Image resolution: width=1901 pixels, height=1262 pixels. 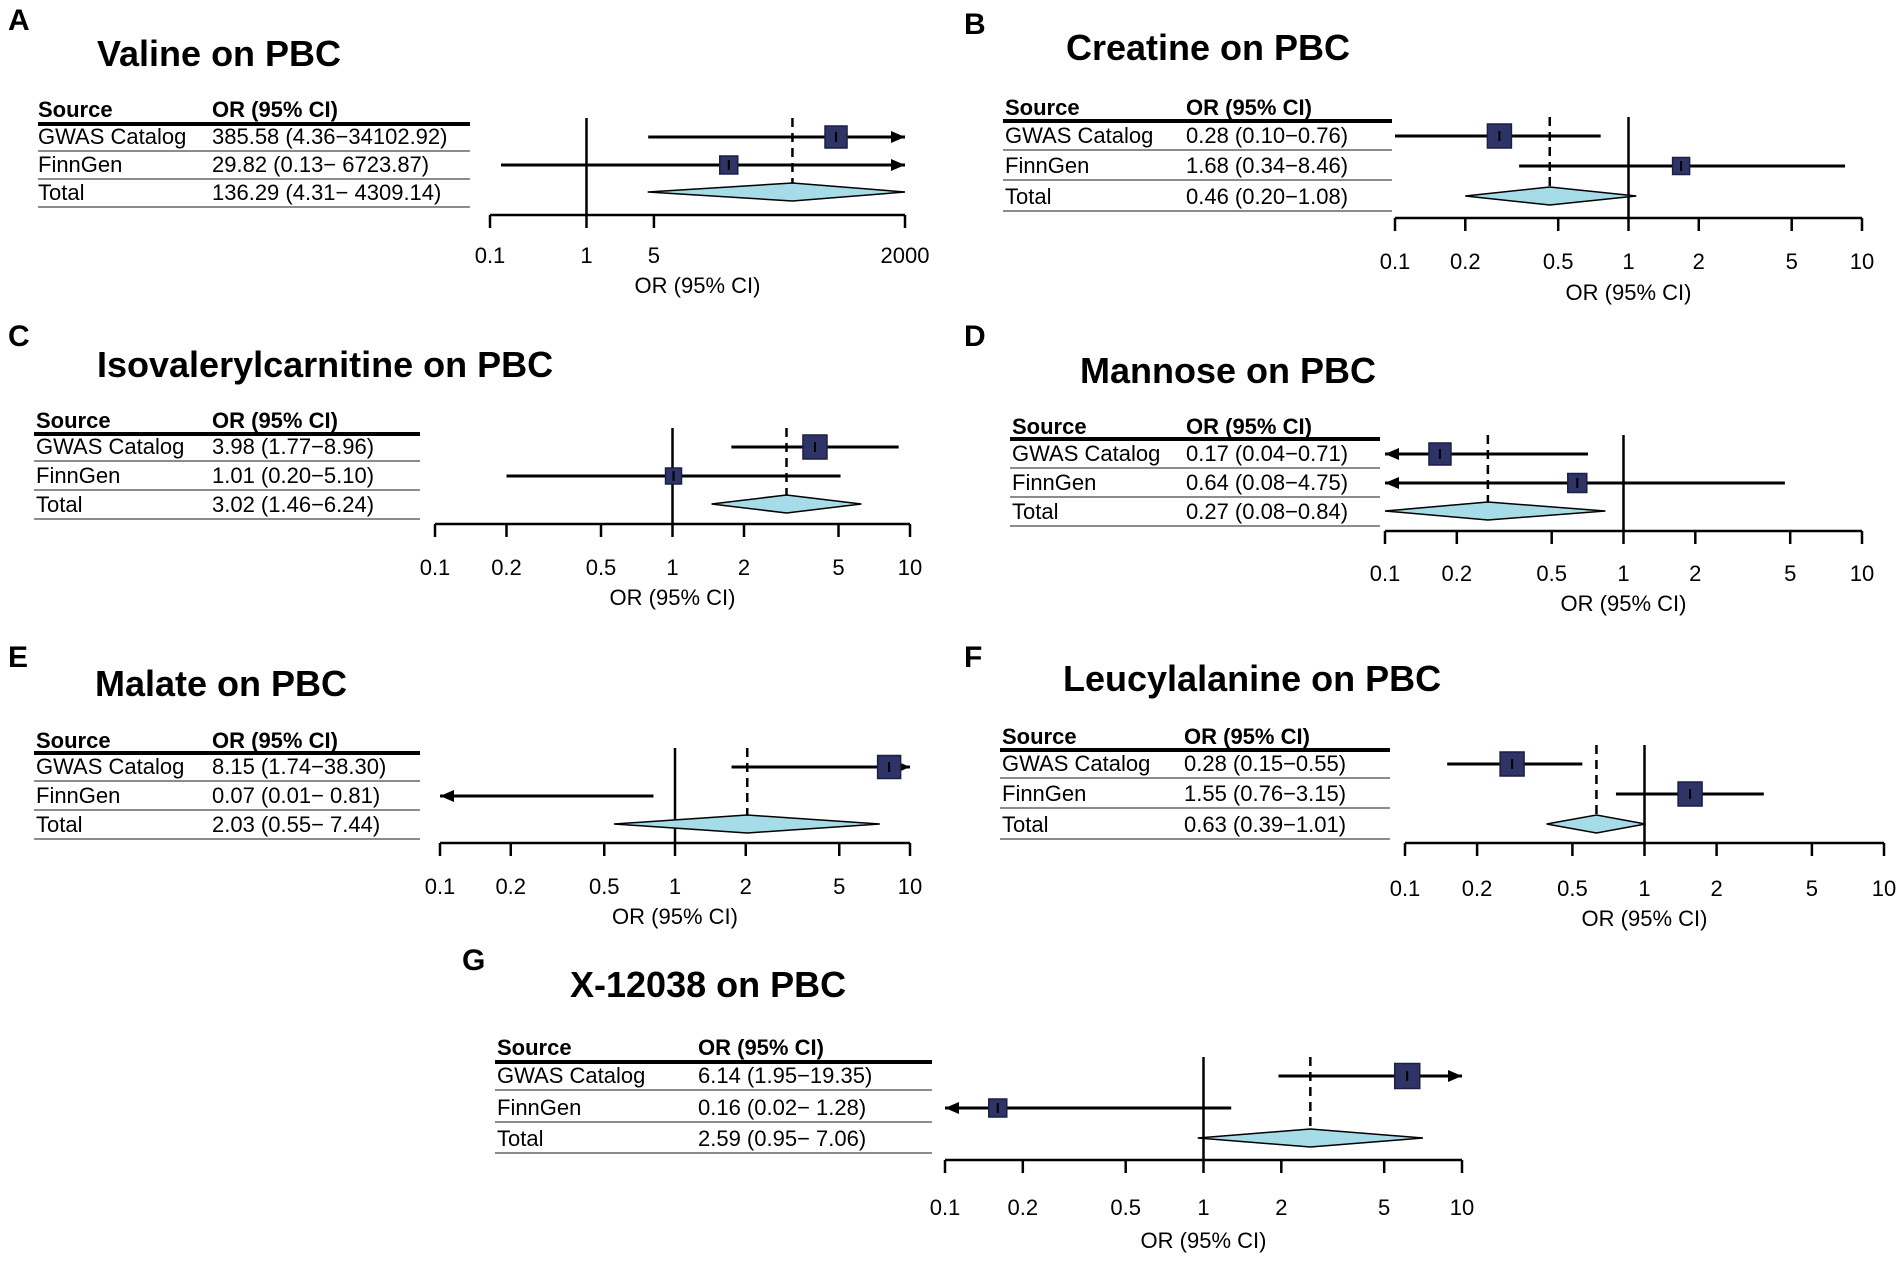 I want to click on row-or-ci: 0.28 (0.15−0.55), so click(x=1265, y=763).